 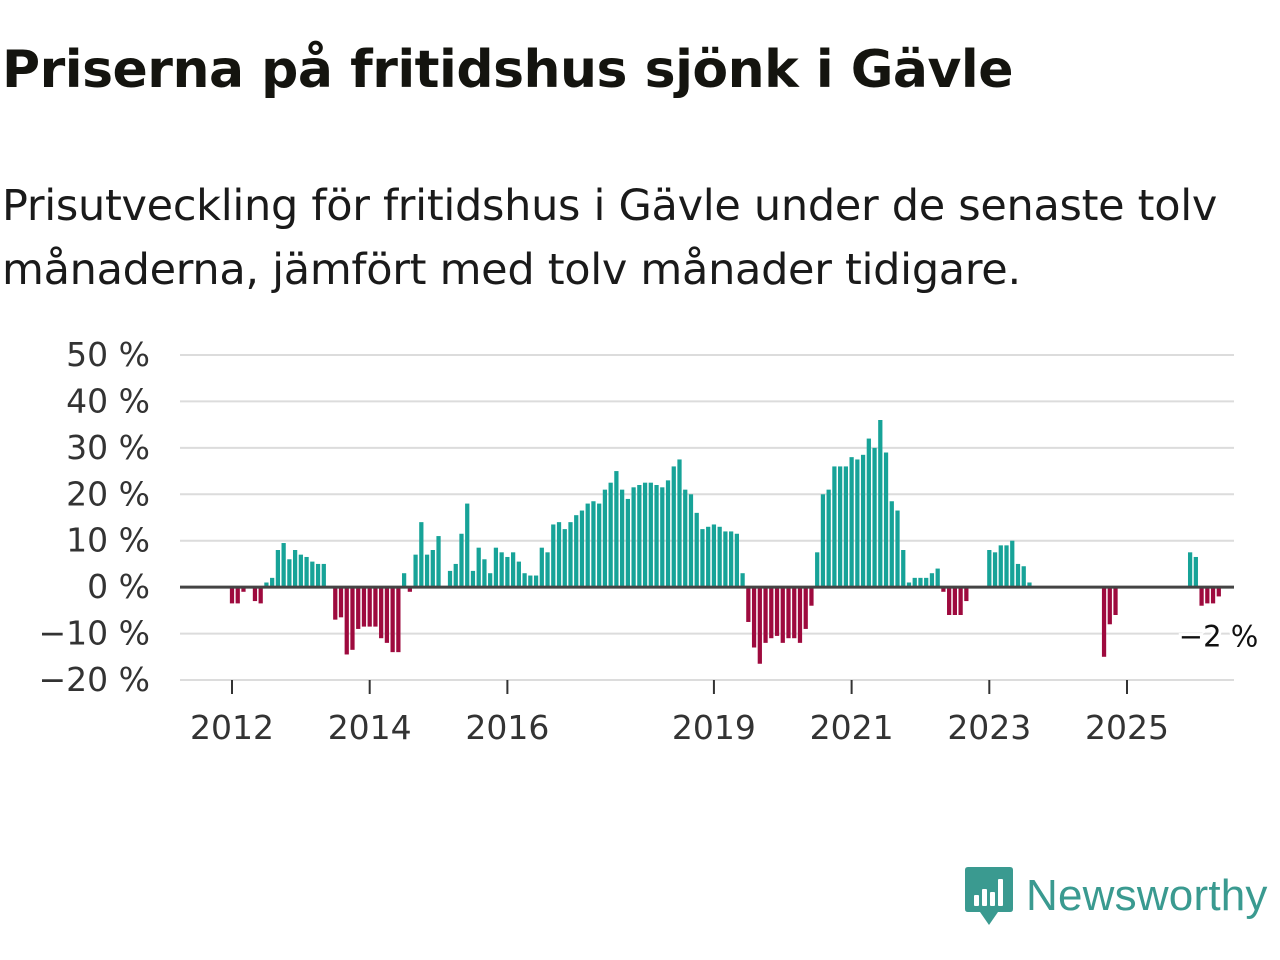 What do you see at coordinates (95, 679) in the screenshot?
I see `y-tick-label: −20 %` at bounding box center [95, 679].